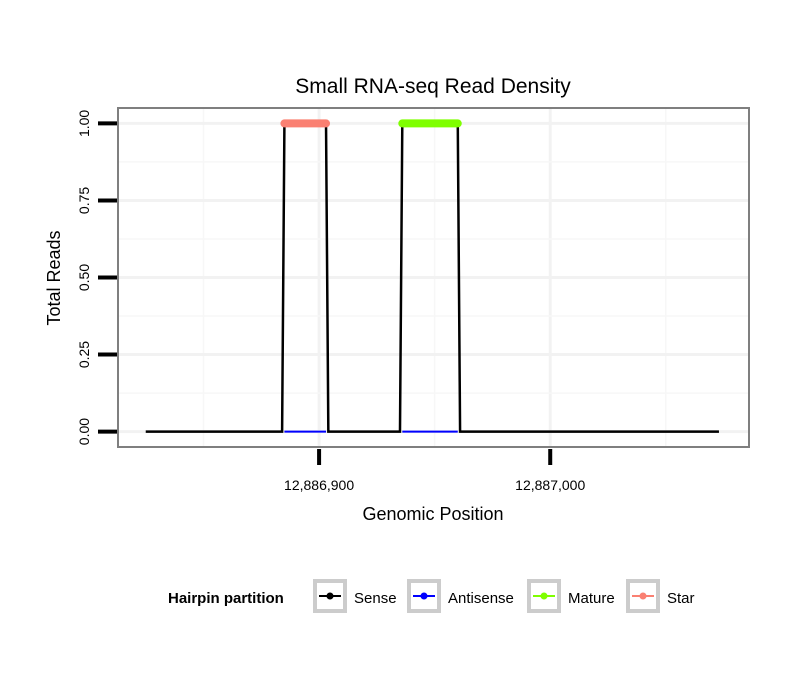 The height and width of the screenshot is (695, 810). What do you see at coordinates (432, 514) in the screenshot?
I see `x-axis-label: Genomic Position` at bounding box center [432, 514].